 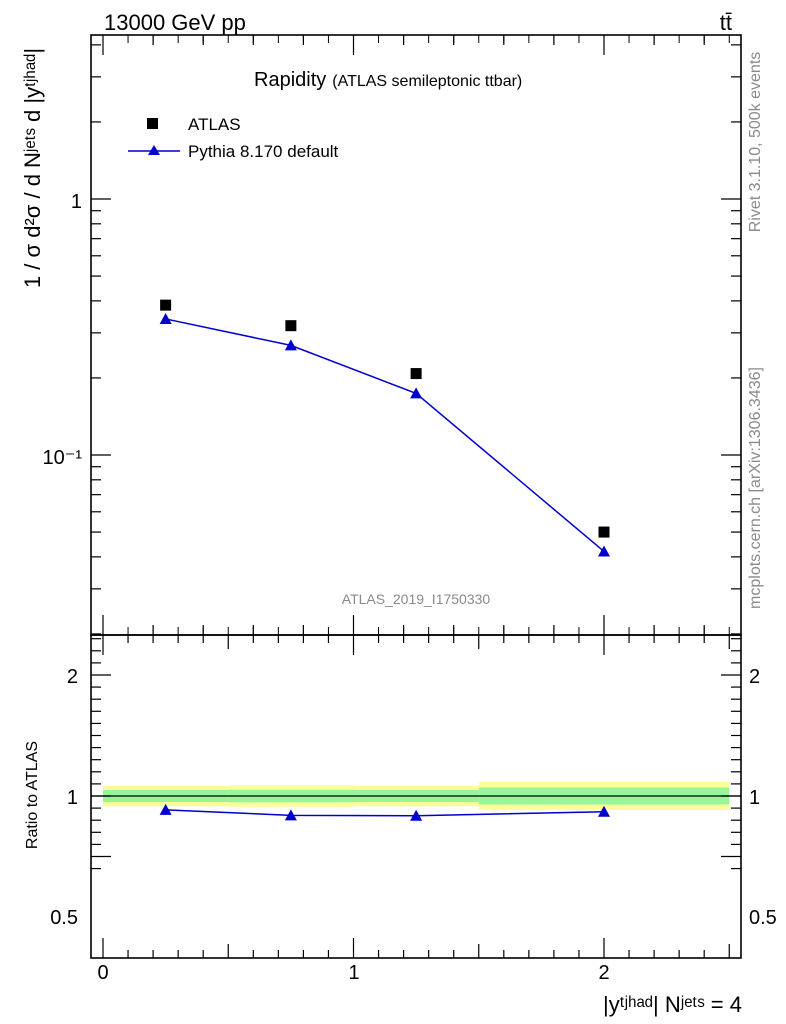 I want to click on x-tick-label-0: 0, so click(x=102, y=973).